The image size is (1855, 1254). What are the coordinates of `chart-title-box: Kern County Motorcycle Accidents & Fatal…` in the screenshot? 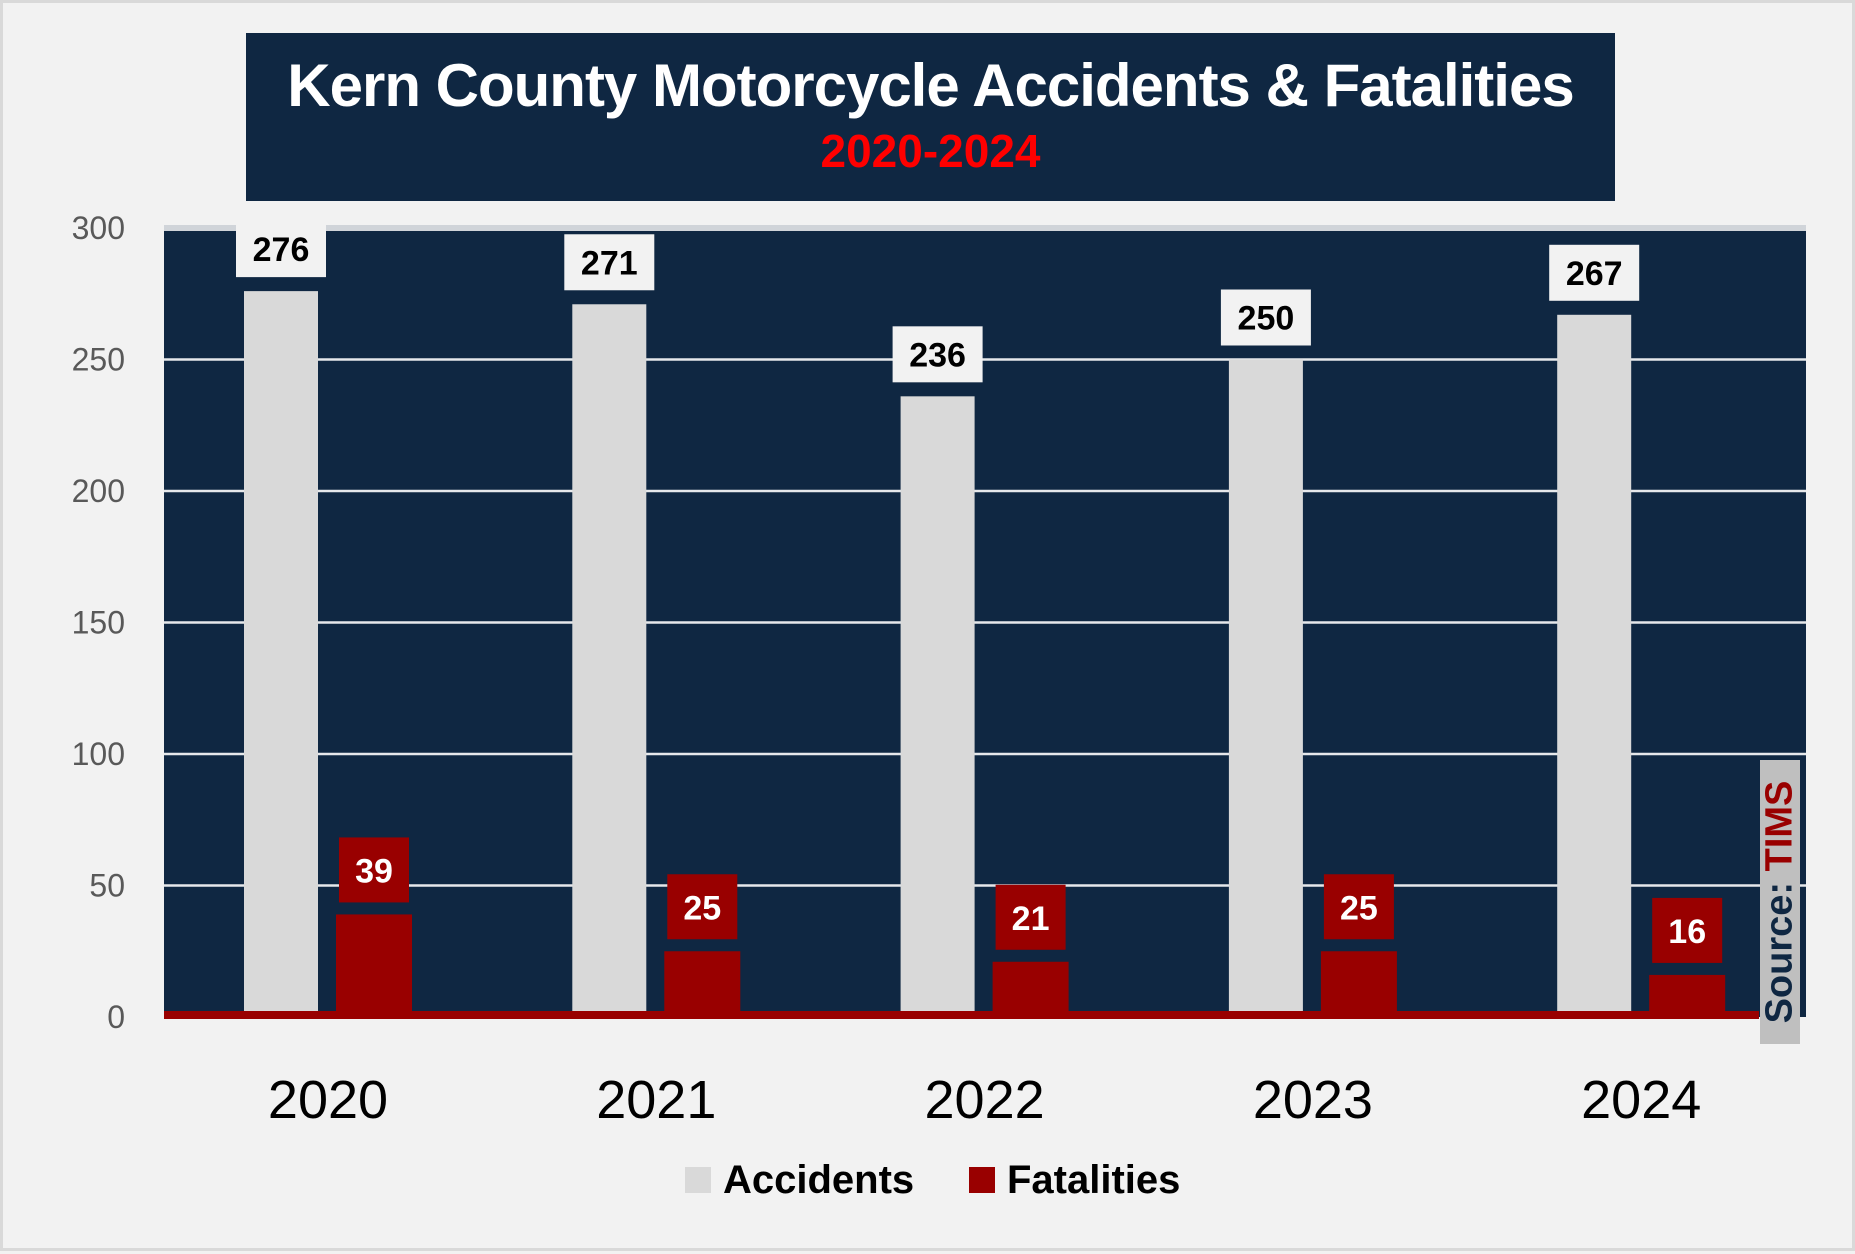 It's located at (930, 117).